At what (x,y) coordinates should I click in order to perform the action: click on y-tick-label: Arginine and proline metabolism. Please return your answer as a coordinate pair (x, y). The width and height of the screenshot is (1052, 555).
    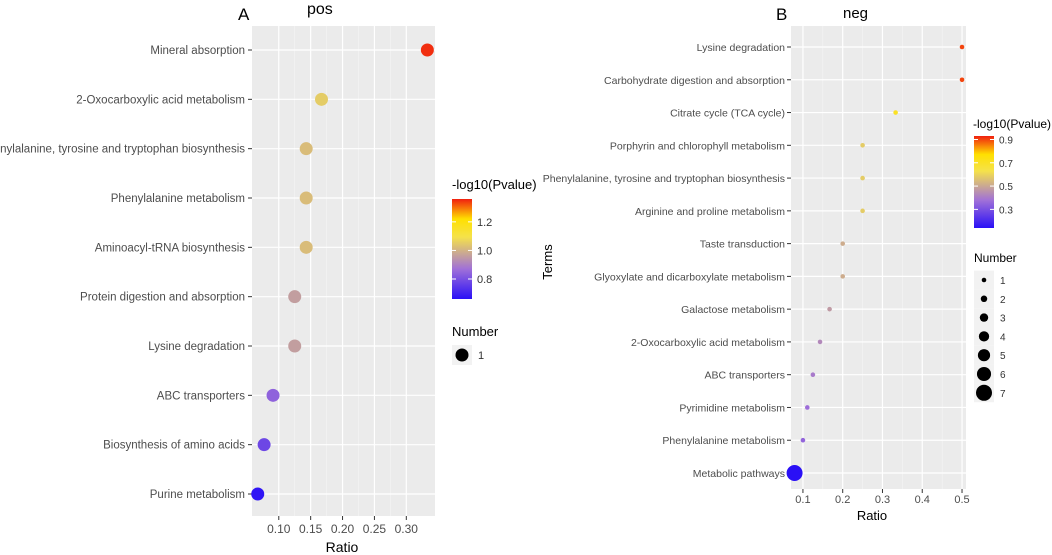
    Looking at the image, I should click on (710, 212).